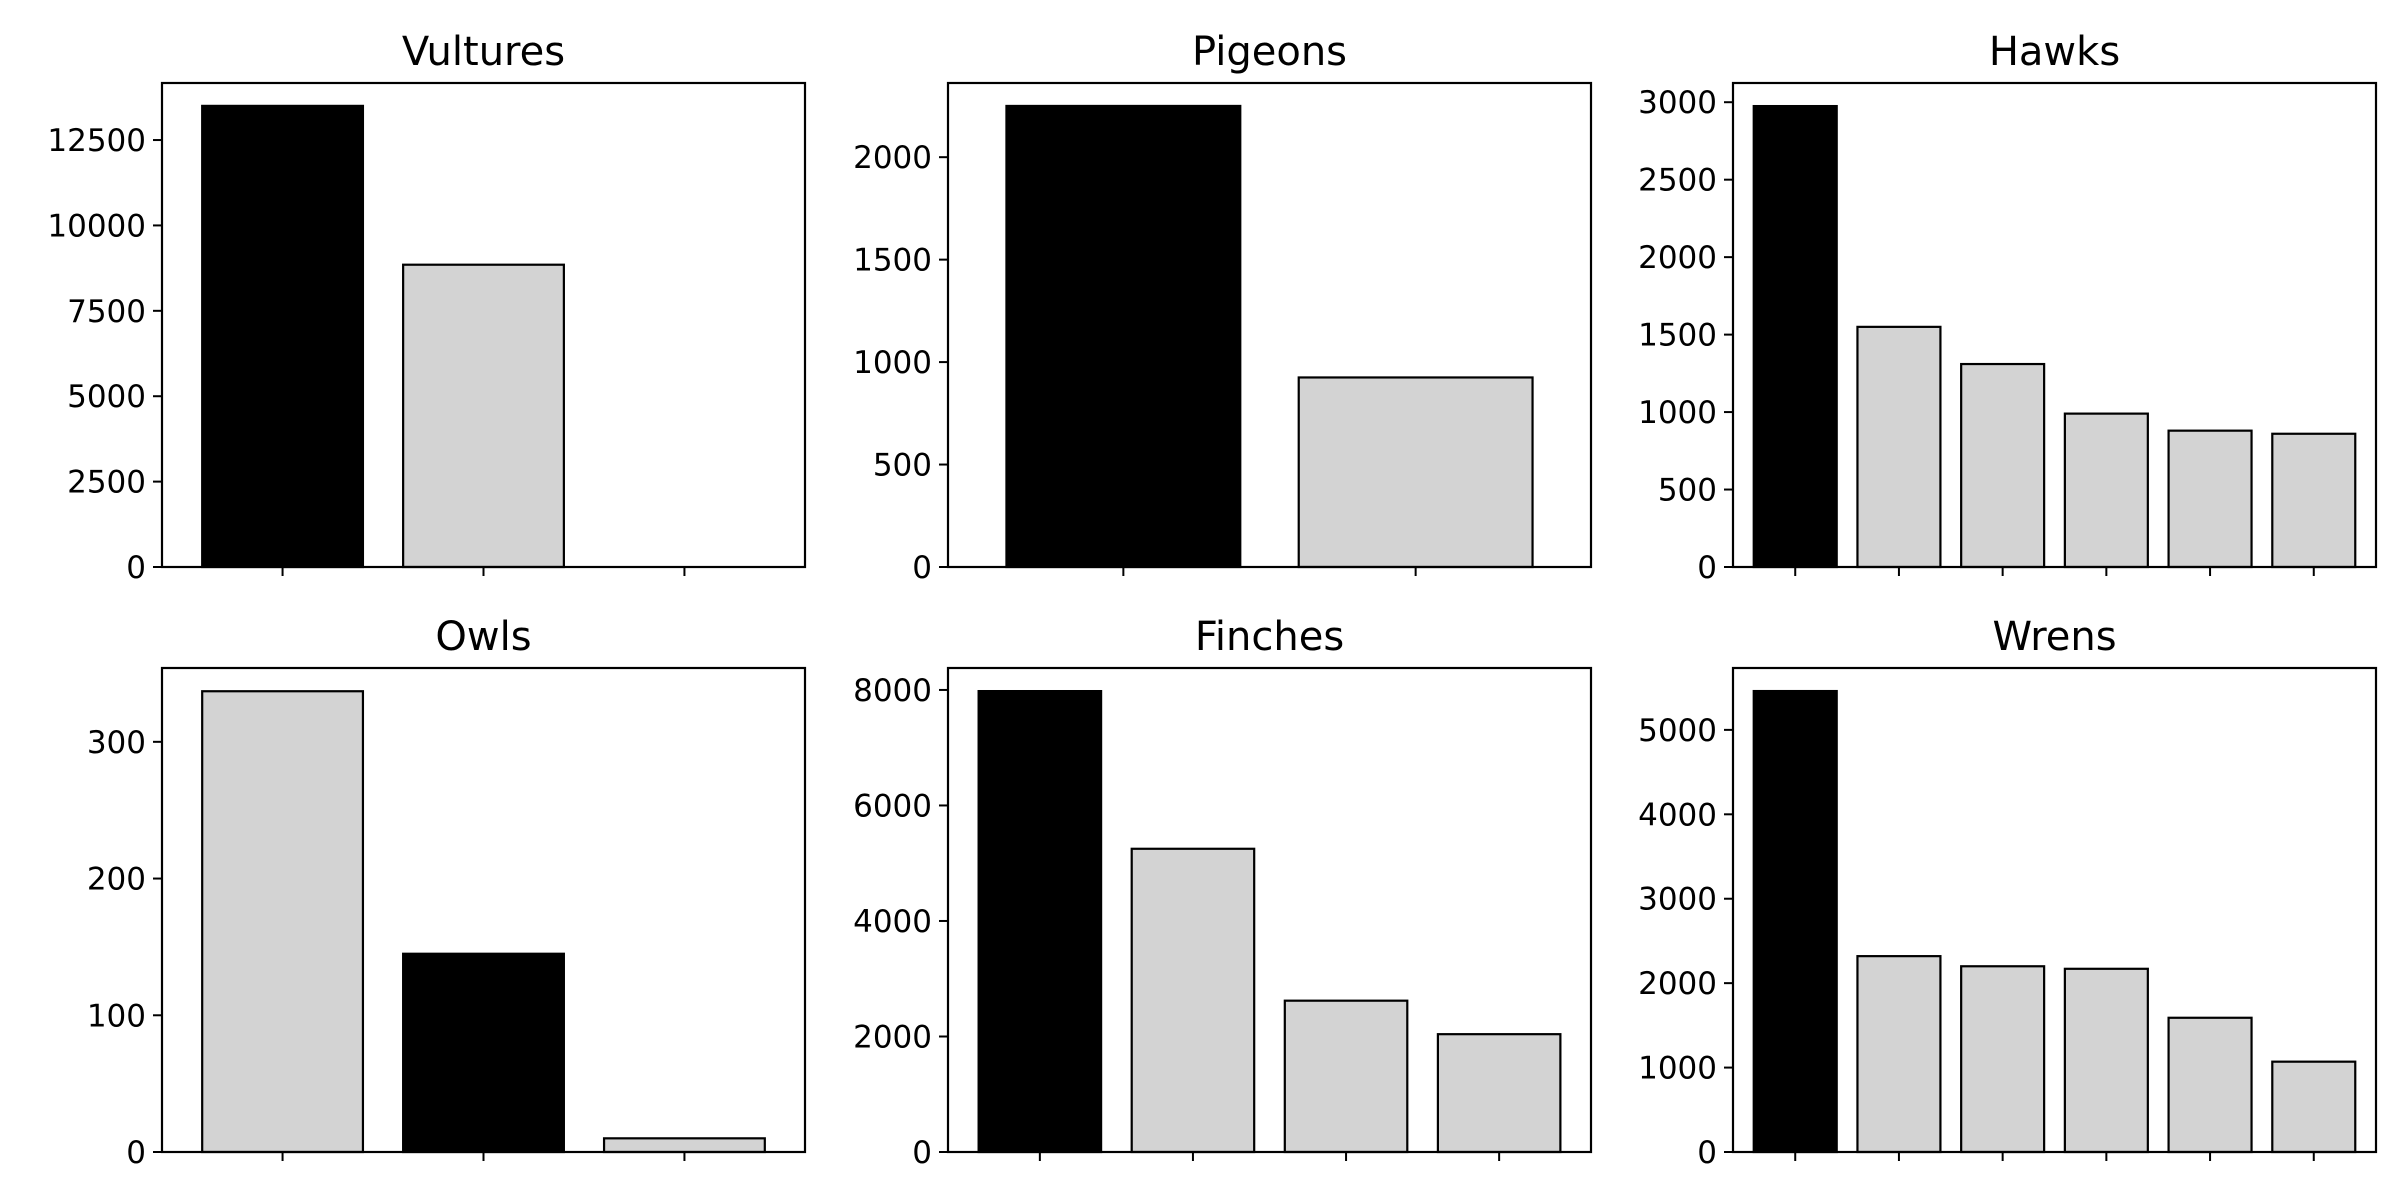 Image resolution: width=2400 pixels, height=1200 pixels. I want to click on chart-title: Owls, so click(483, 637).